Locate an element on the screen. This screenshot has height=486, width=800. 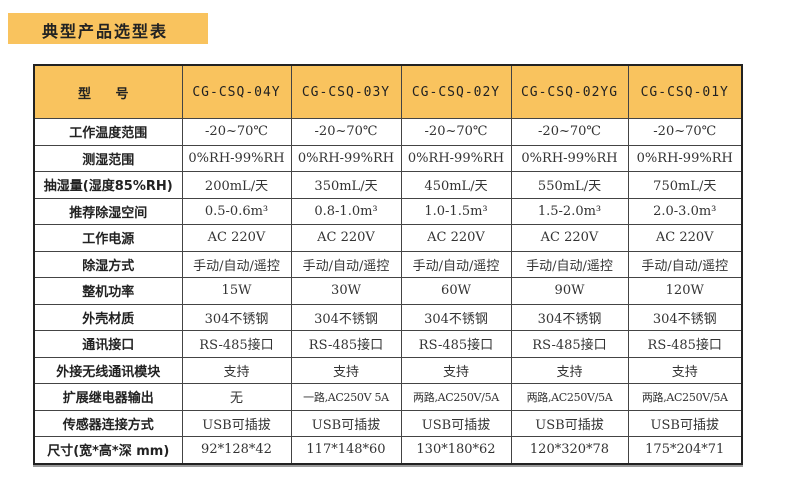
spec-cell: 2.0-3.0m³ is located at coordinates (685, 211).